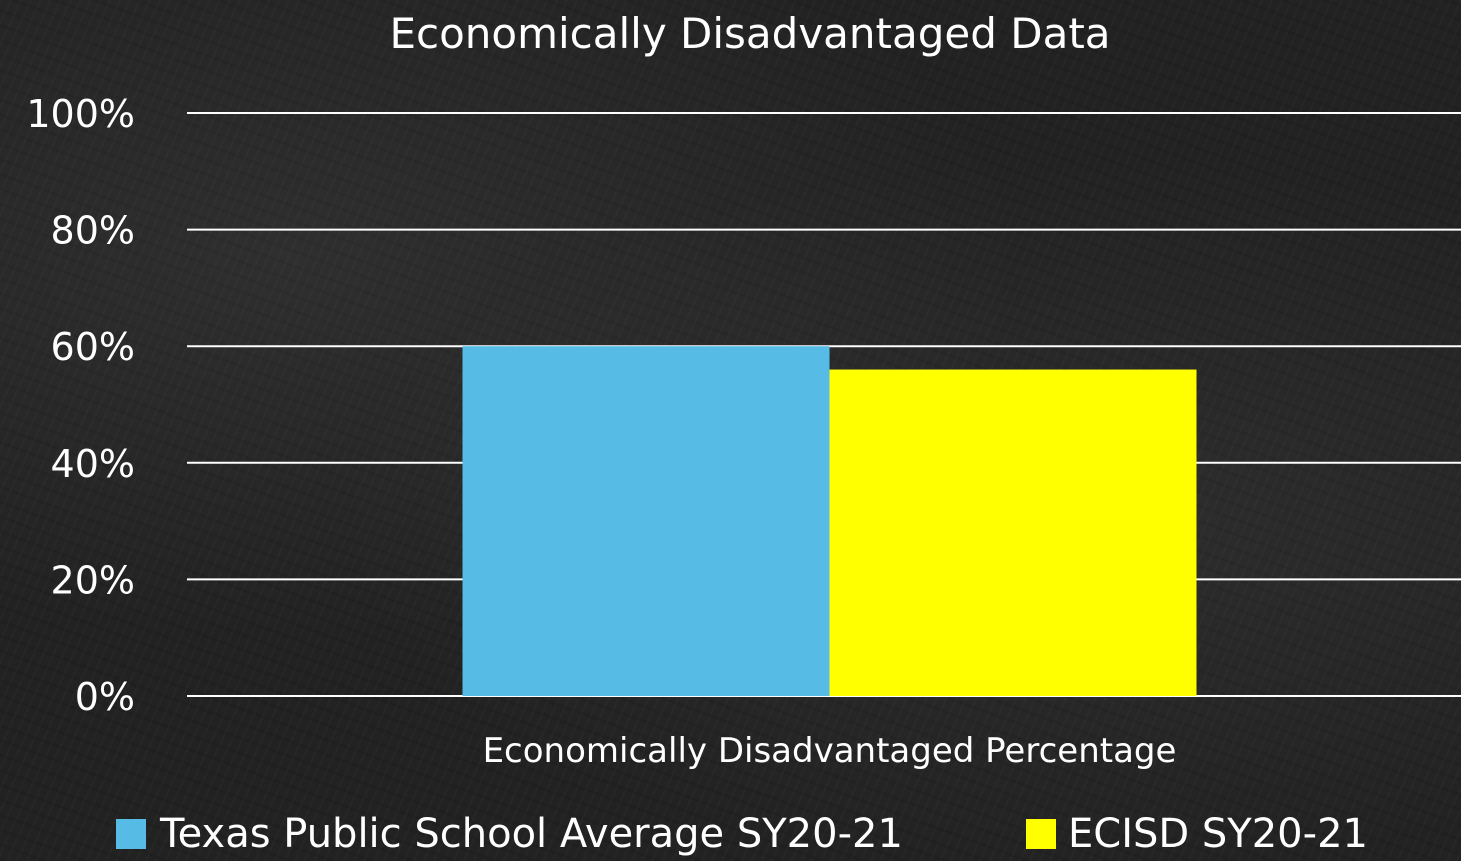  What do you see at coordinates (105, 697) in the screenshot?
I see `y-tick-label: 0%` at bounding box center [105, 697].